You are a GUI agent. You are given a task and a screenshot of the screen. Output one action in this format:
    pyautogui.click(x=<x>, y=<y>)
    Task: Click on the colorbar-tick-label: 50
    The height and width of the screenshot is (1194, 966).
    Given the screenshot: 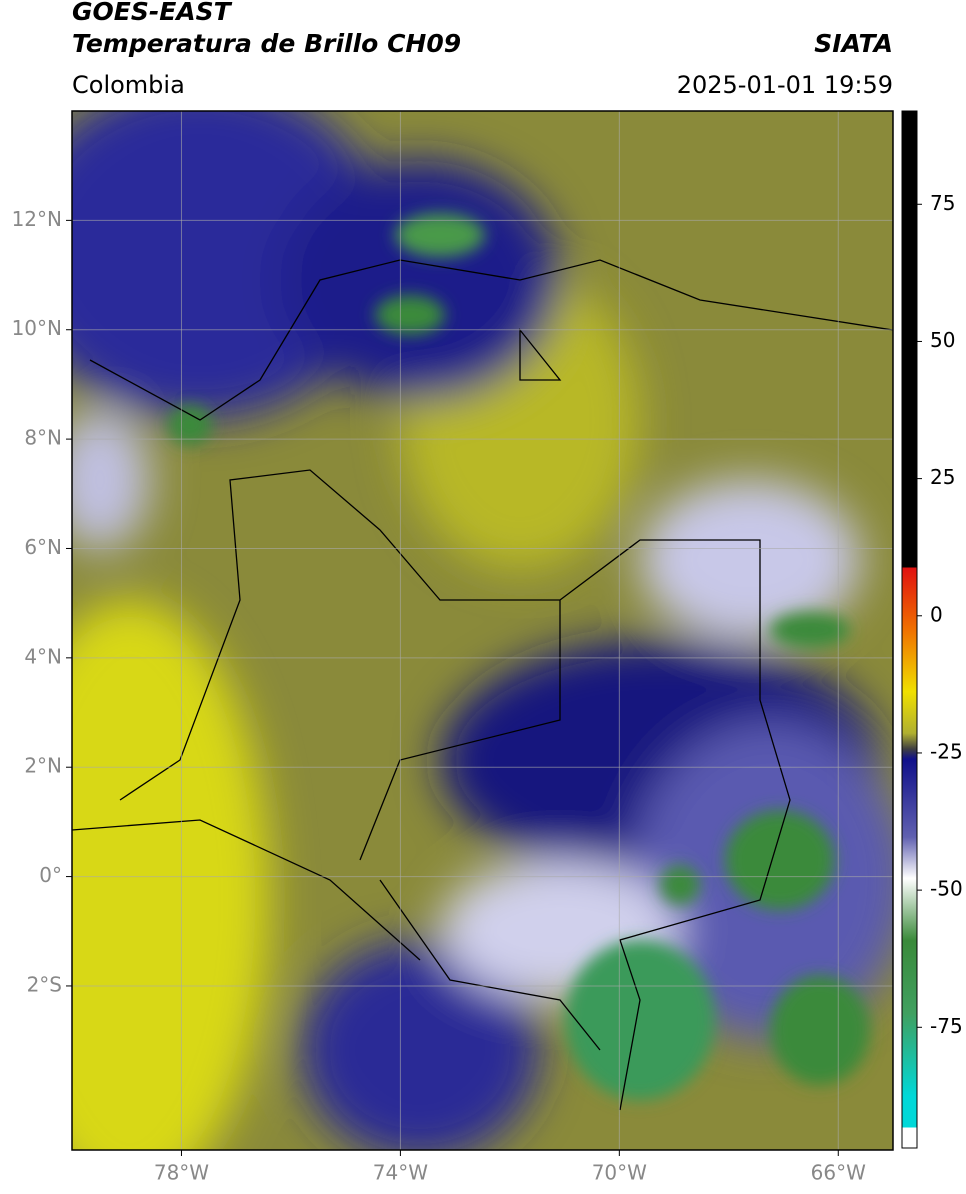 What is the action you would take?
    pyautogui.click(x=942, y=340)
    